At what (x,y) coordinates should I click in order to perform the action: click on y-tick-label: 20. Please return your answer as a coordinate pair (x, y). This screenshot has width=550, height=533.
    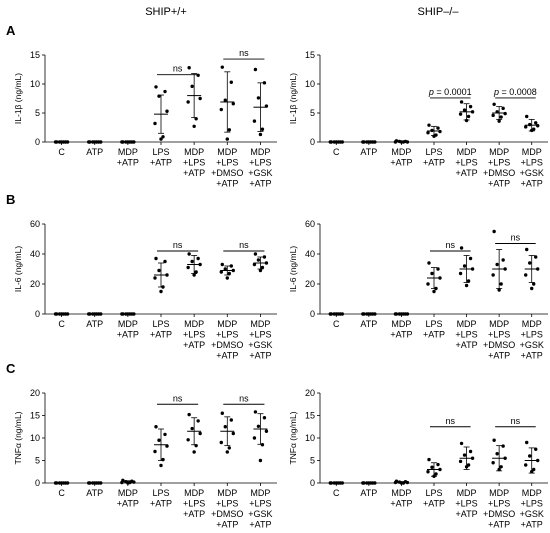
    Looking at the image, I should click on (310, 393).